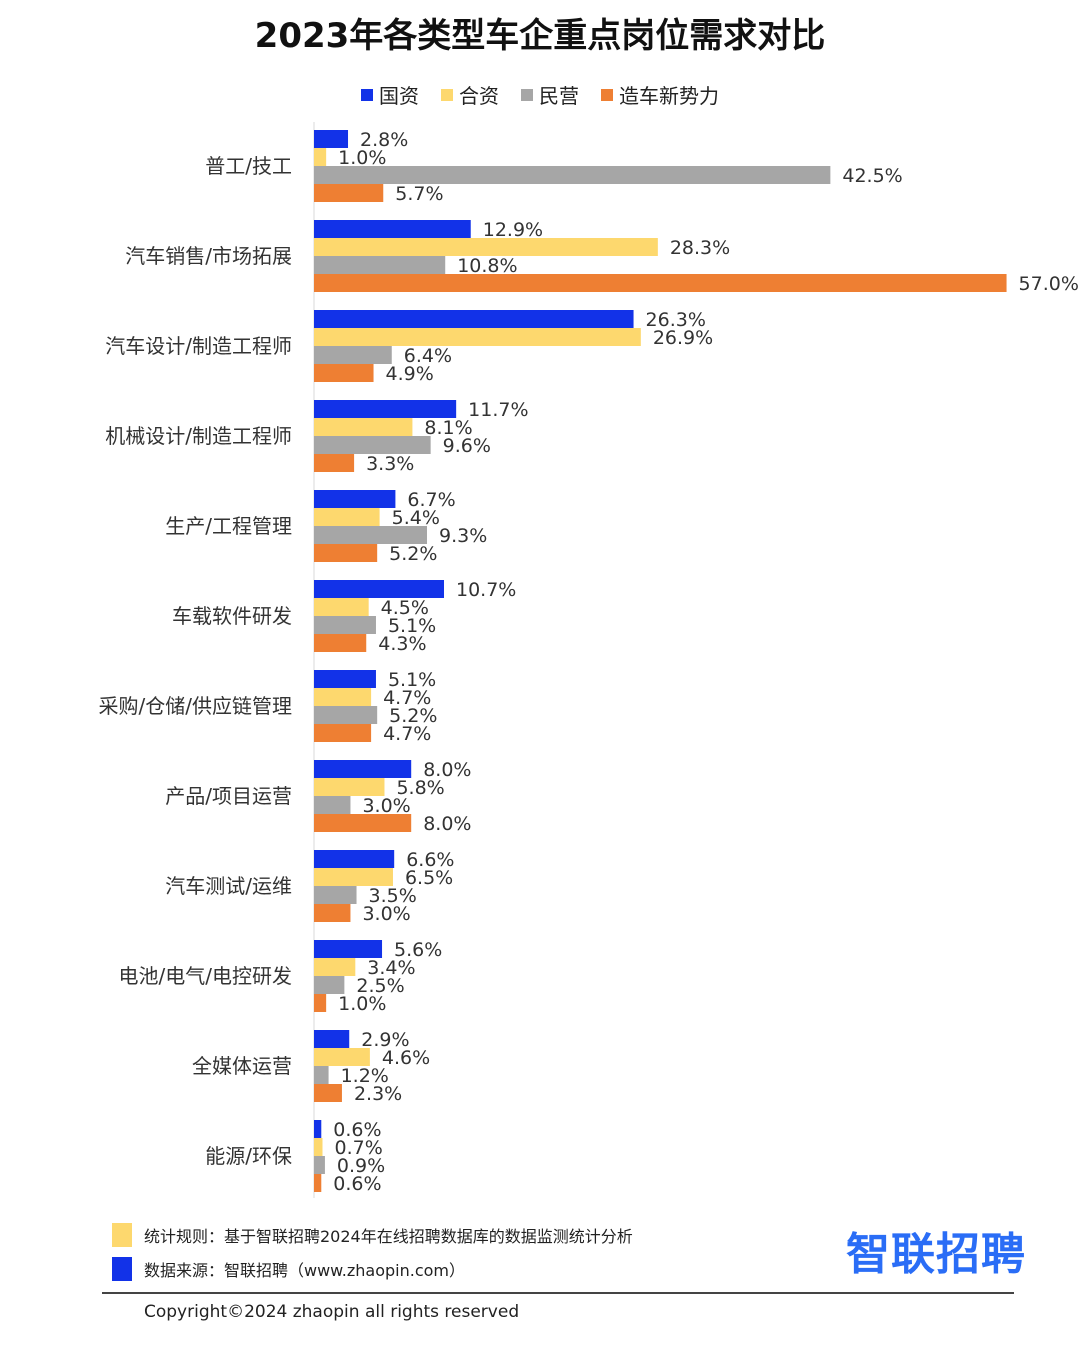  Describe the element at coordinates (198, 436) in the screenshot. I see `category-label: 机械设计/制造工程师` at that location.